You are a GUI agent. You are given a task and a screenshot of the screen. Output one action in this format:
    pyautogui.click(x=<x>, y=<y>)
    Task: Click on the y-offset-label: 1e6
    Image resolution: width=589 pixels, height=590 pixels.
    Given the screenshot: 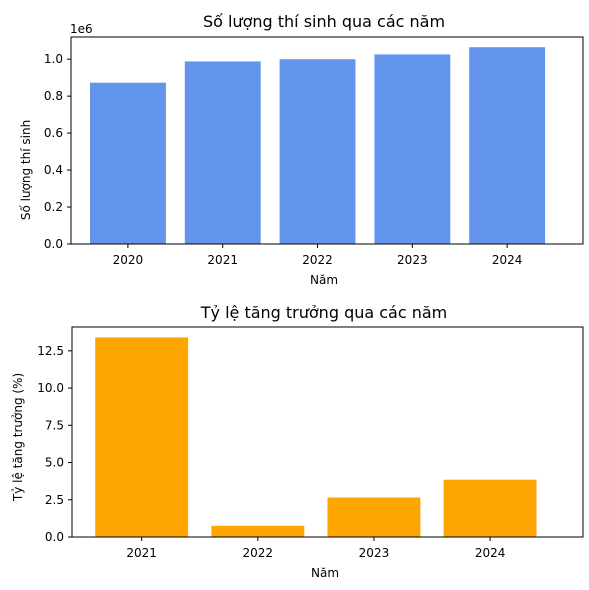 What is the action you would take?
    pyautogui.click(x=81, y=29)
    